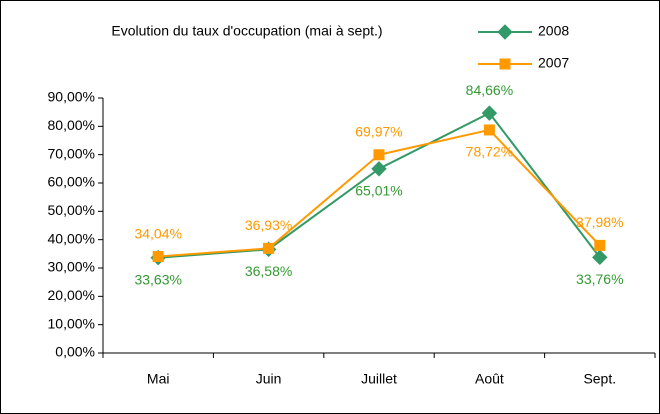  Describe the element at coordinates (378, 191) in the screenshot. I see `data-label: 65,01%` at that location.